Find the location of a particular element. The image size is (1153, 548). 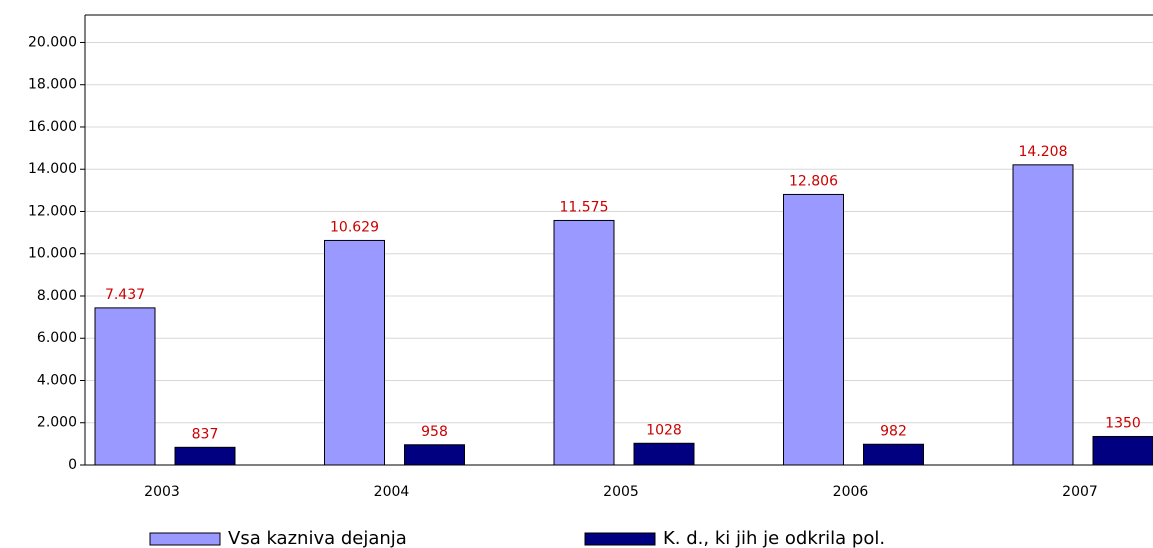

value-label: 982 is located at coordinates (893, 431).